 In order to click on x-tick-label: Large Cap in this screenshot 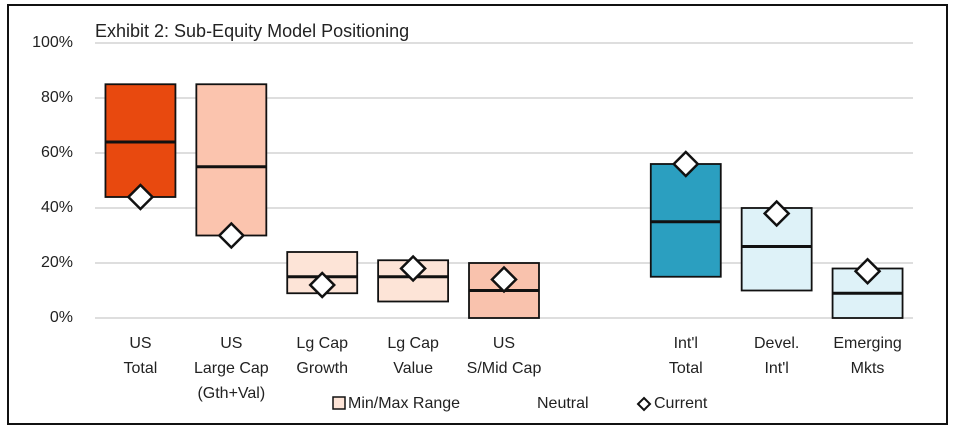, I will do `click(231, 368)`.